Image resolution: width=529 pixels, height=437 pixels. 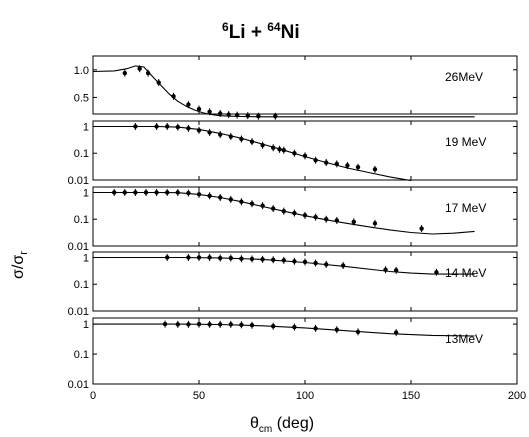 What do you see at coordinates (237, 32) in the screenshot?
I see `title-element-1: Li` at bounding box center [237, 32].